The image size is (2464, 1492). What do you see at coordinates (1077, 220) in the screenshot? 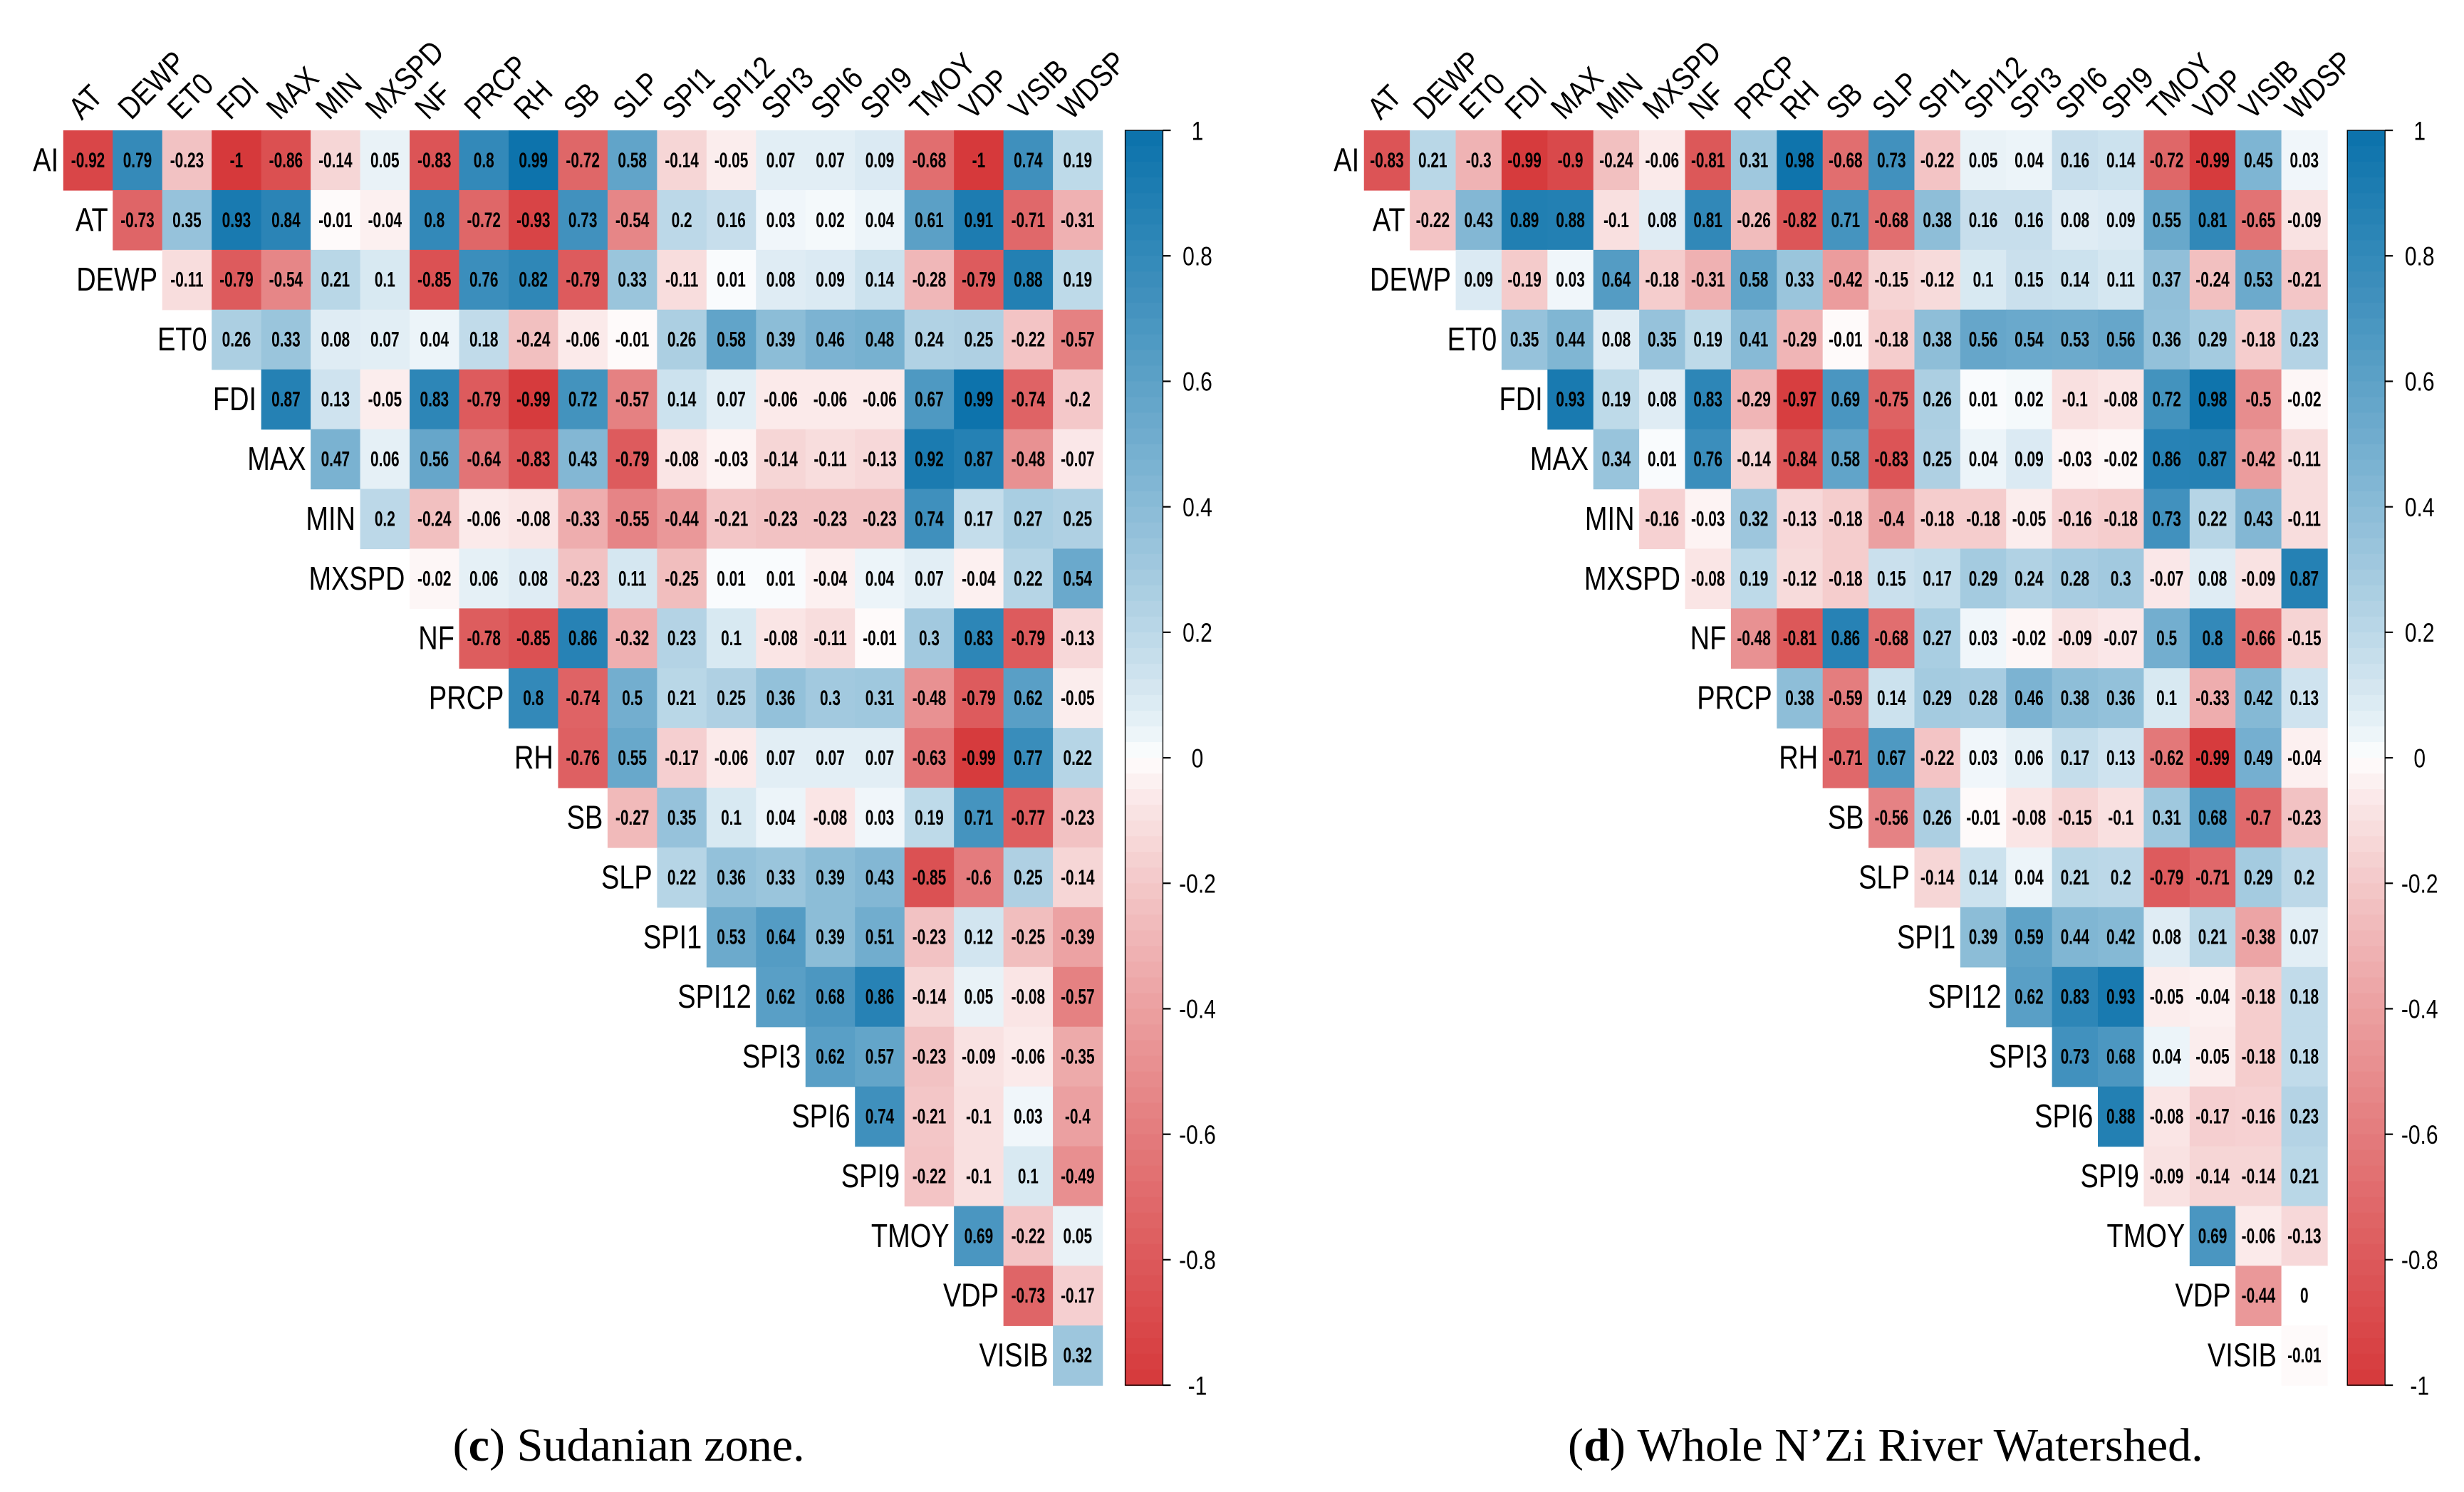
I see `cell-value-label: -0.31` at bounding box center [1077, 220].